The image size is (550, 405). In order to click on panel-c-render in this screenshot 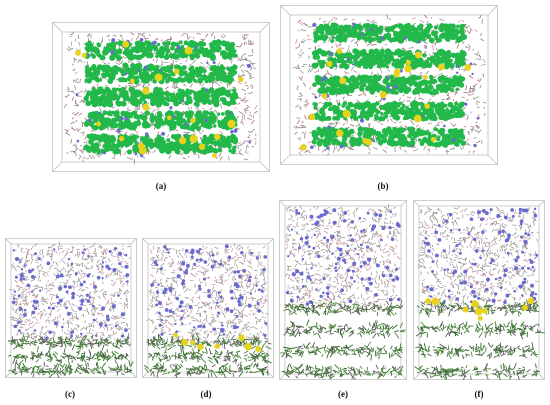, I will do `click(71, 308)`.